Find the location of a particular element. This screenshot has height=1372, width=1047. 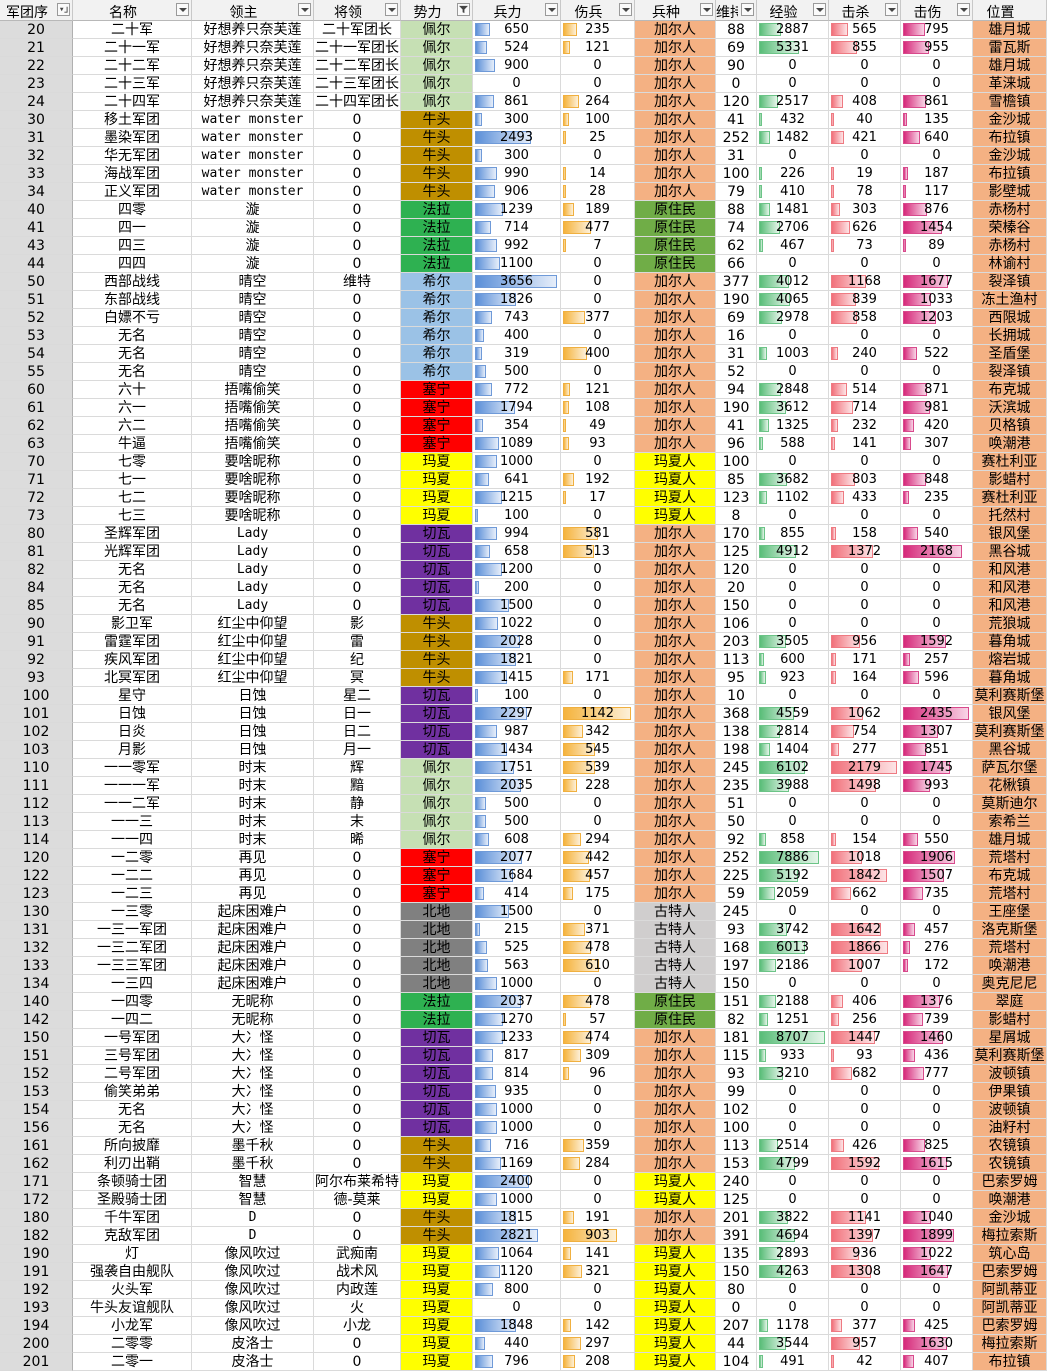

cell-name: 北冥军团 is located at coordinates (132, 678).